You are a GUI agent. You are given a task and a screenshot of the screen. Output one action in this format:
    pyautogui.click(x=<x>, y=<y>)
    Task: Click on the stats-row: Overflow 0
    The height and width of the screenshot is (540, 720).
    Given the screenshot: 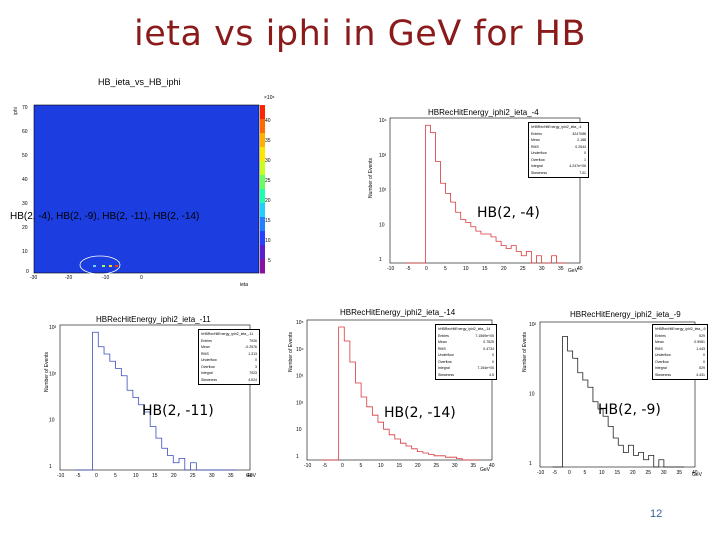 What is the action you would take?
    pyautogui.click(x=680, y=362)
    